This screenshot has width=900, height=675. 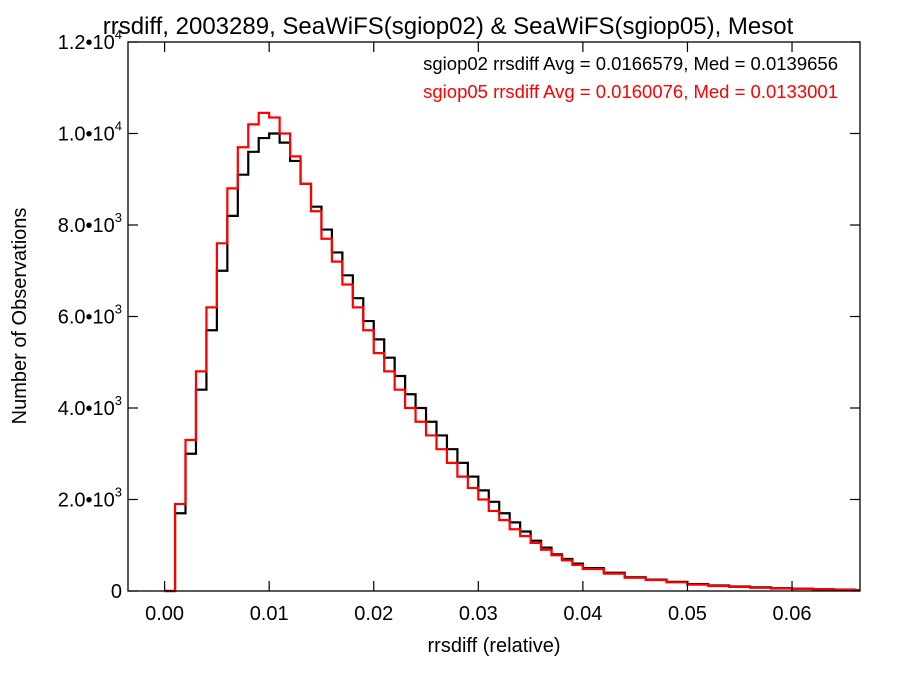 I want to click on y-axis-label: Number of Observations, so click(x=20, y=316).